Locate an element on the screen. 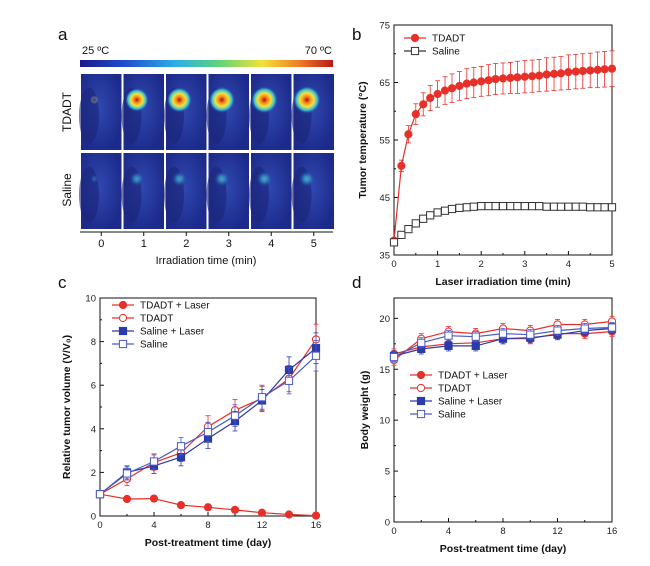 The width and height of the screenshot is (650, 566). x-tick-label: 0 is located at coordinates (99, 525).